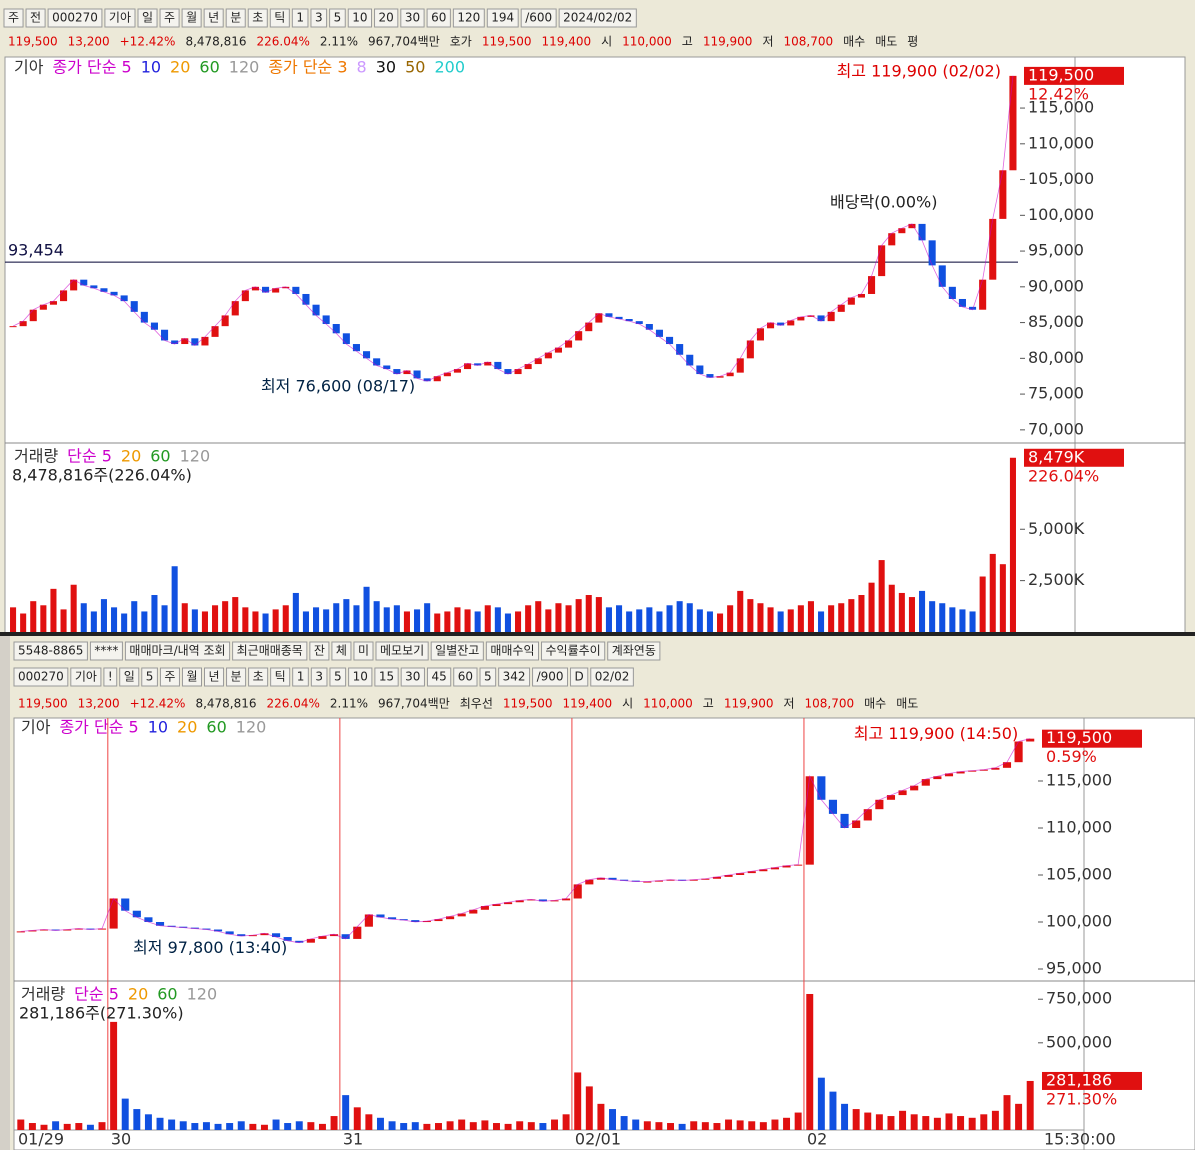 This screenshot has width=1195, height=1150. Describe the element at coordinates (353, 1139) in the screenshot. I see `x-tick-label: 31` at that location.